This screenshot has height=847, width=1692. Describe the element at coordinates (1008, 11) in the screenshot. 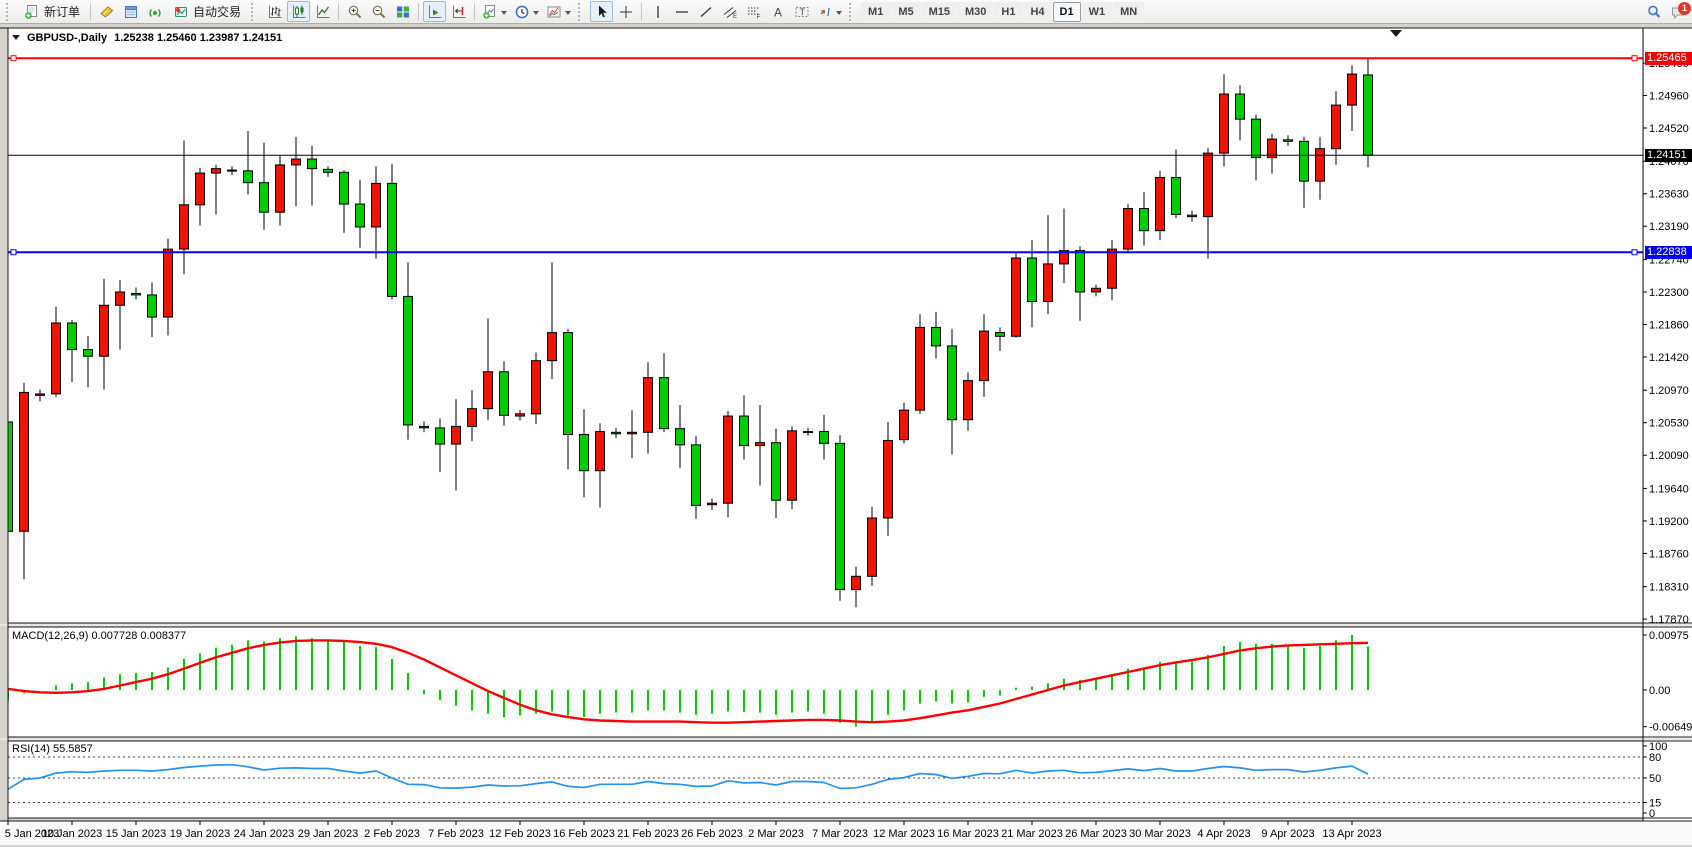

I see `timeframe-button-H1: H1` at that location.